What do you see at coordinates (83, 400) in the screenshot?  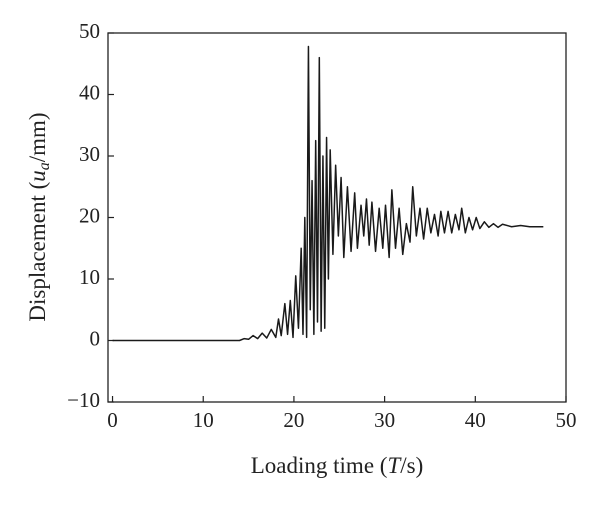 I see `y-tick-label: −10` at bounding box center [83, 400].